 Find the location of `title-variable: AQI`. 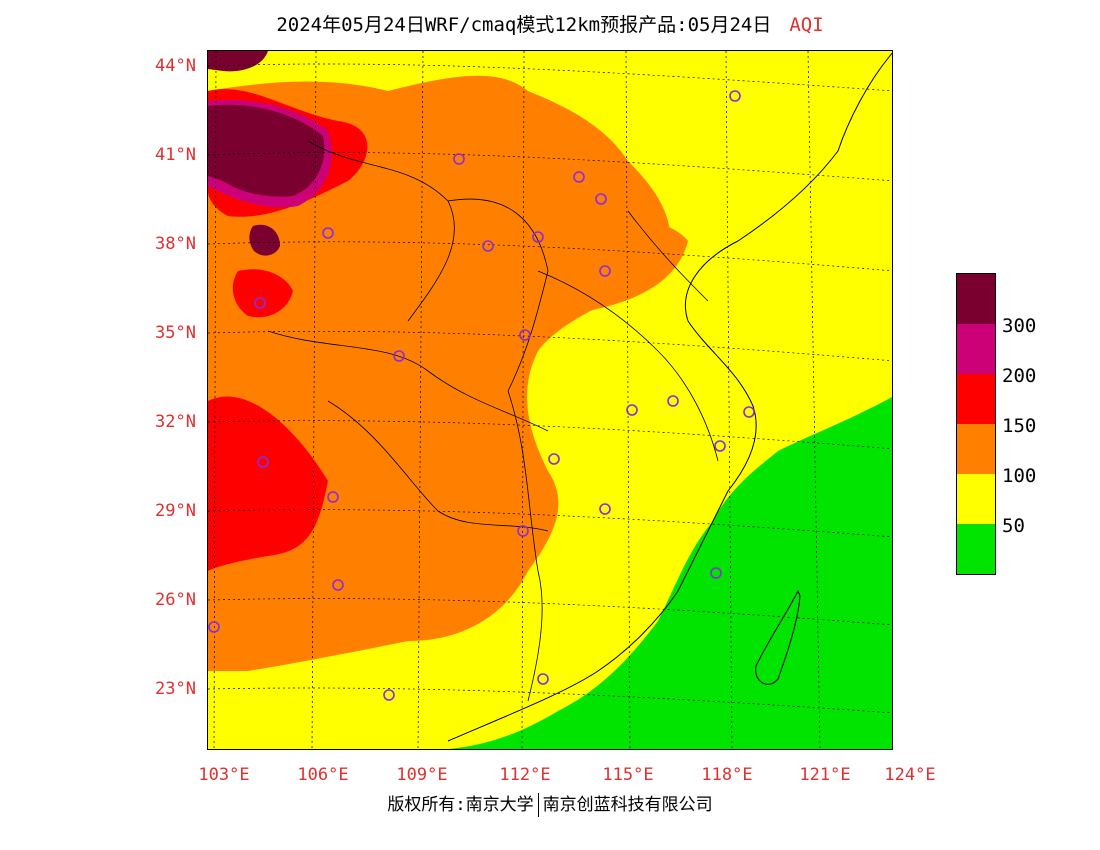

title-variable: AQI is located at coordinates (806, 25).